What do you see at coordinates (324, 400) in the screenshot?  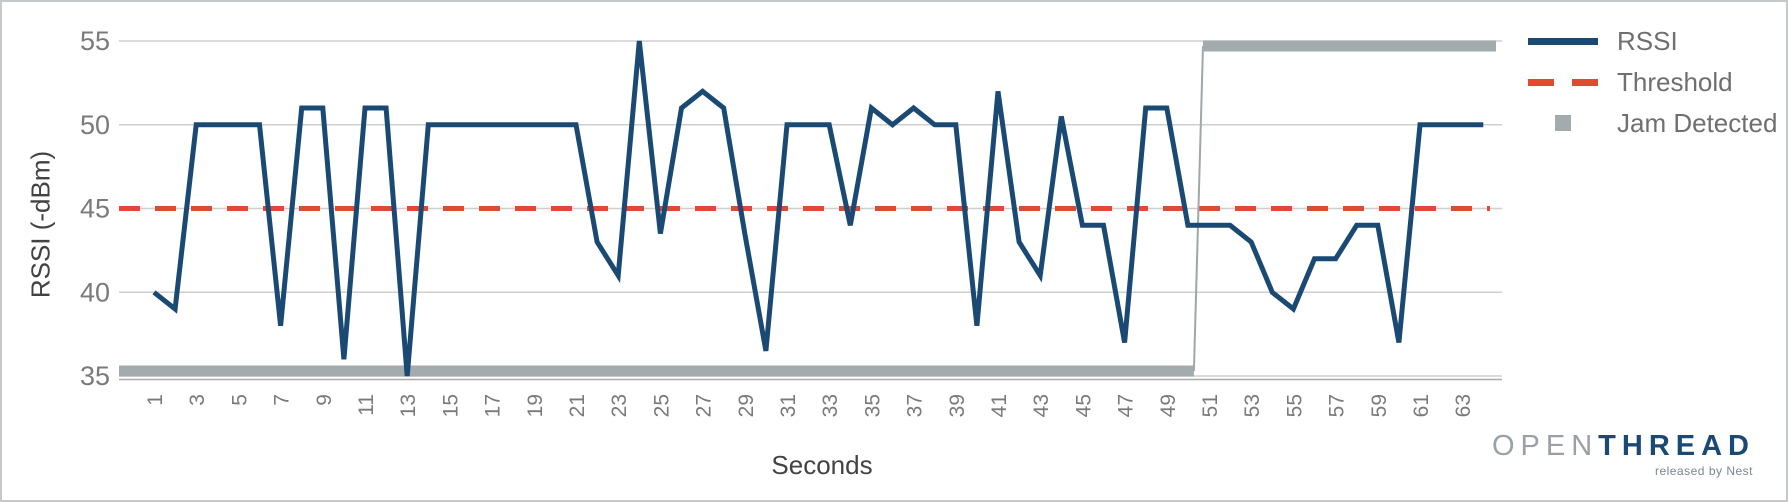 I see `x-tick-label: 9` at bounding box center [324, 400].